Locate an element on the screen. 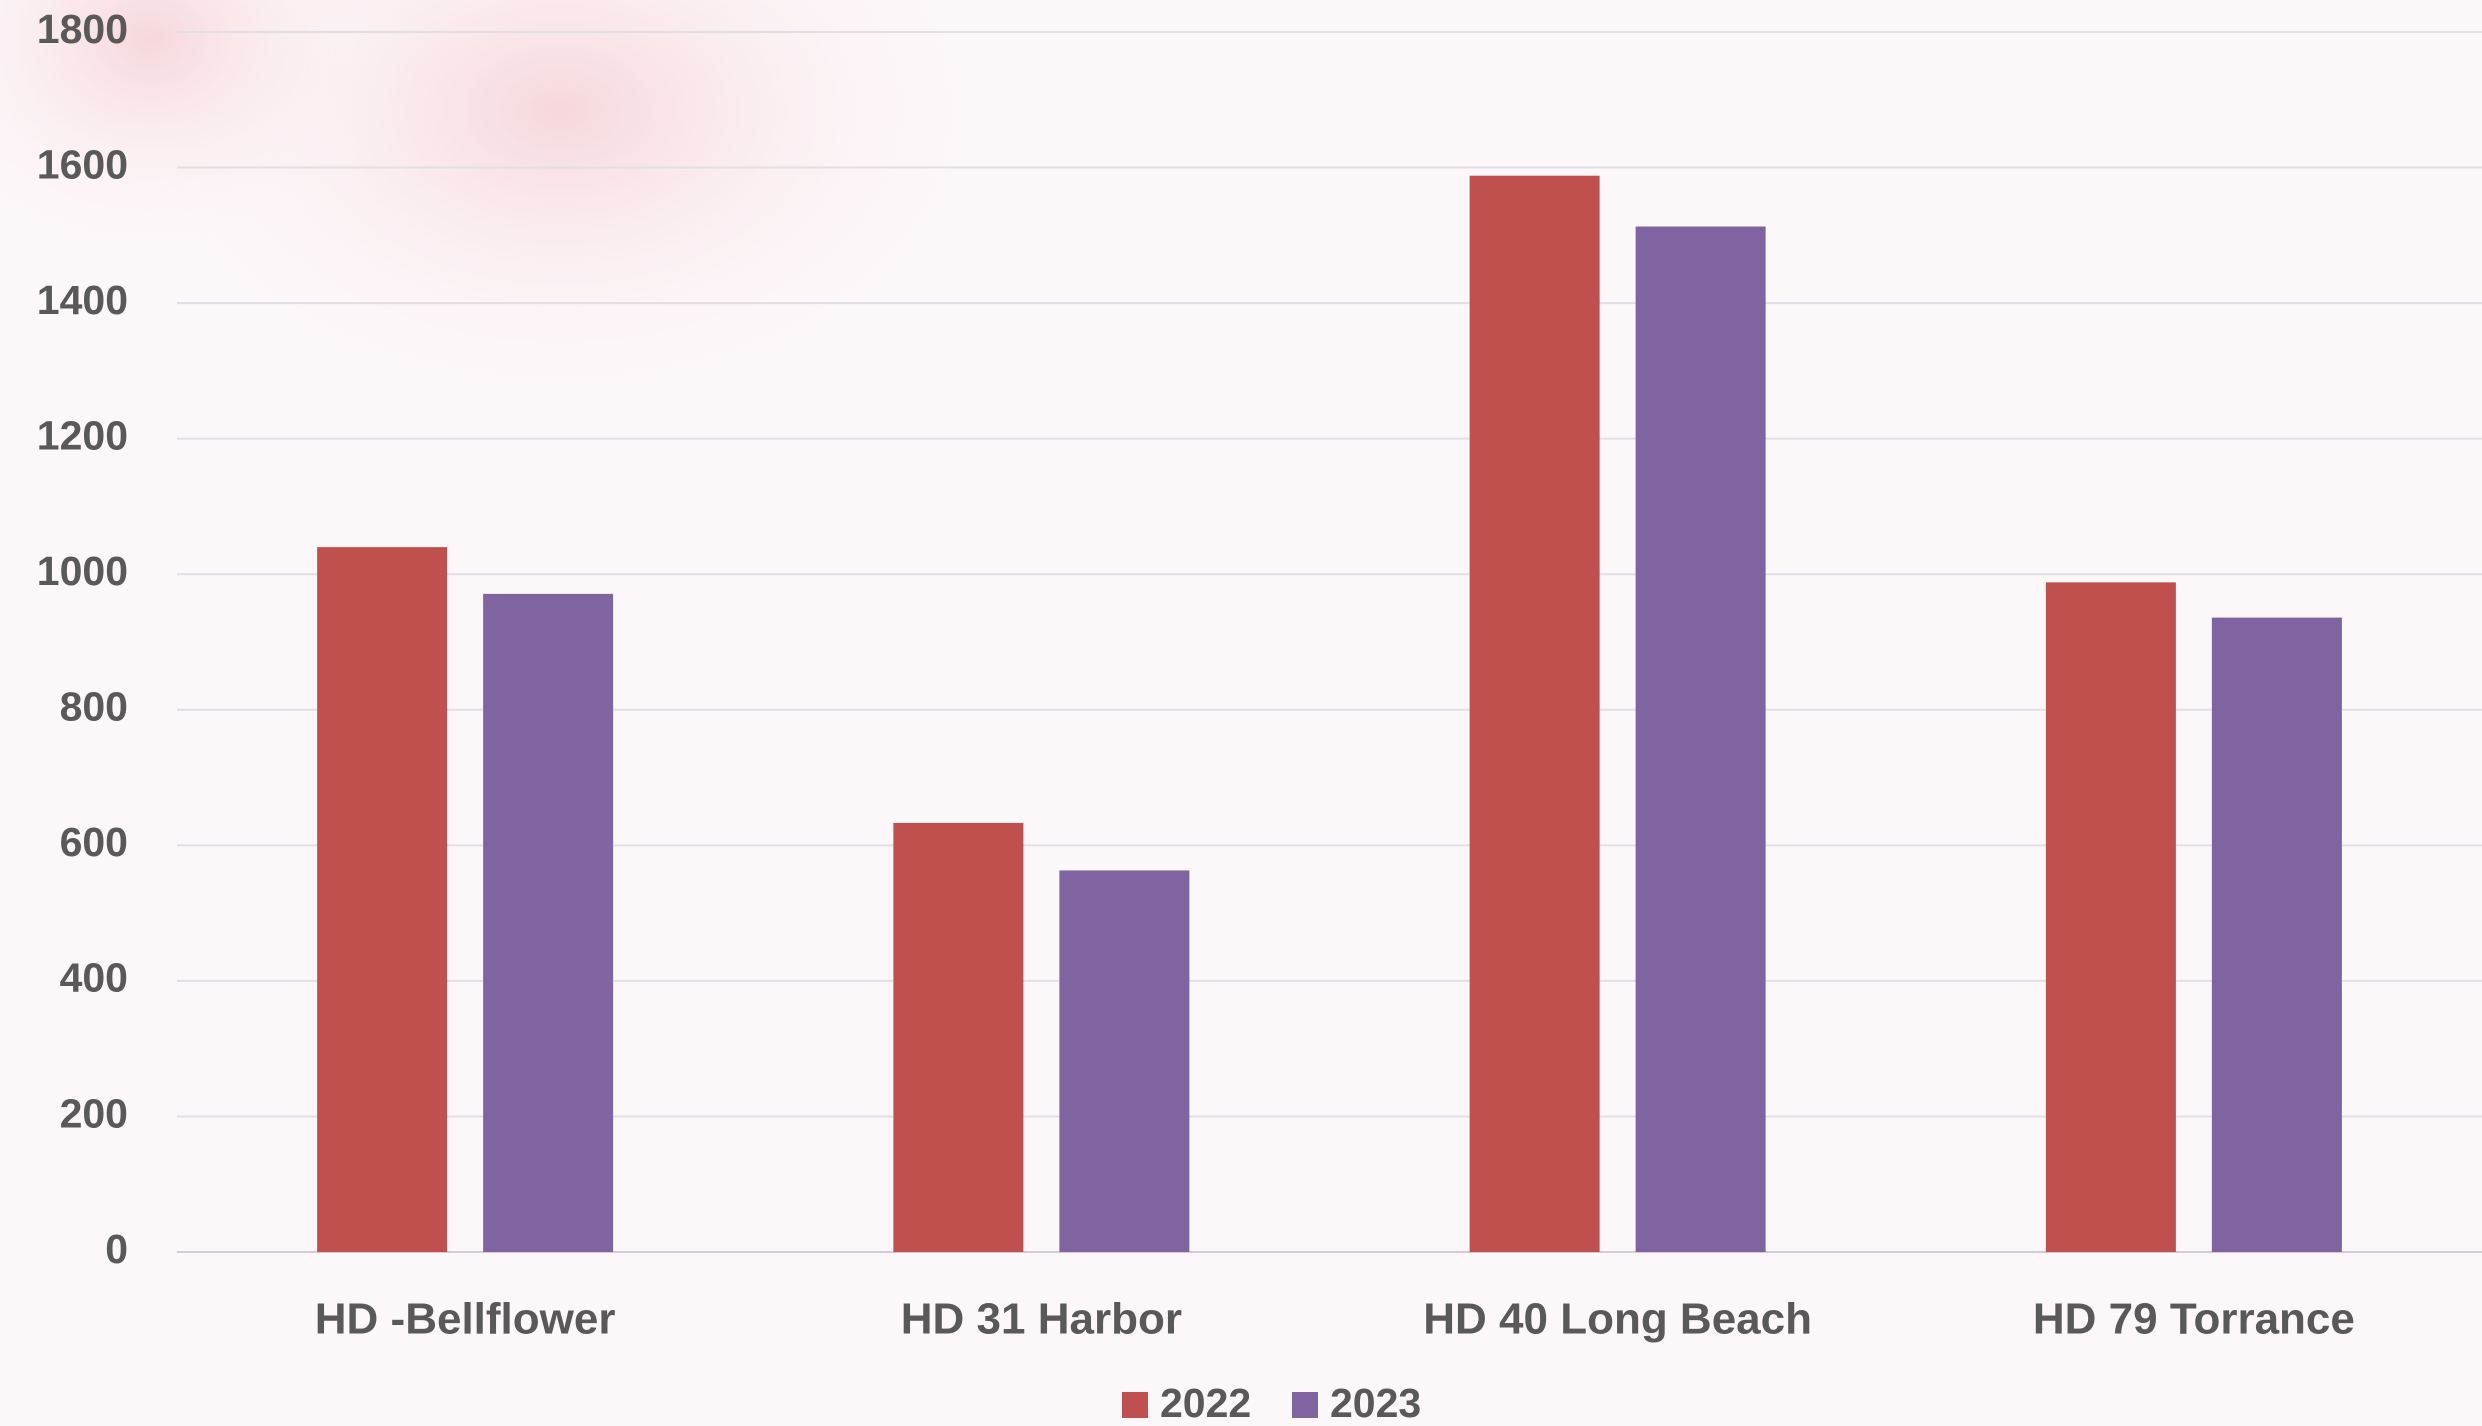  y-tick-label: 600 is located at coordinates (94, 842).